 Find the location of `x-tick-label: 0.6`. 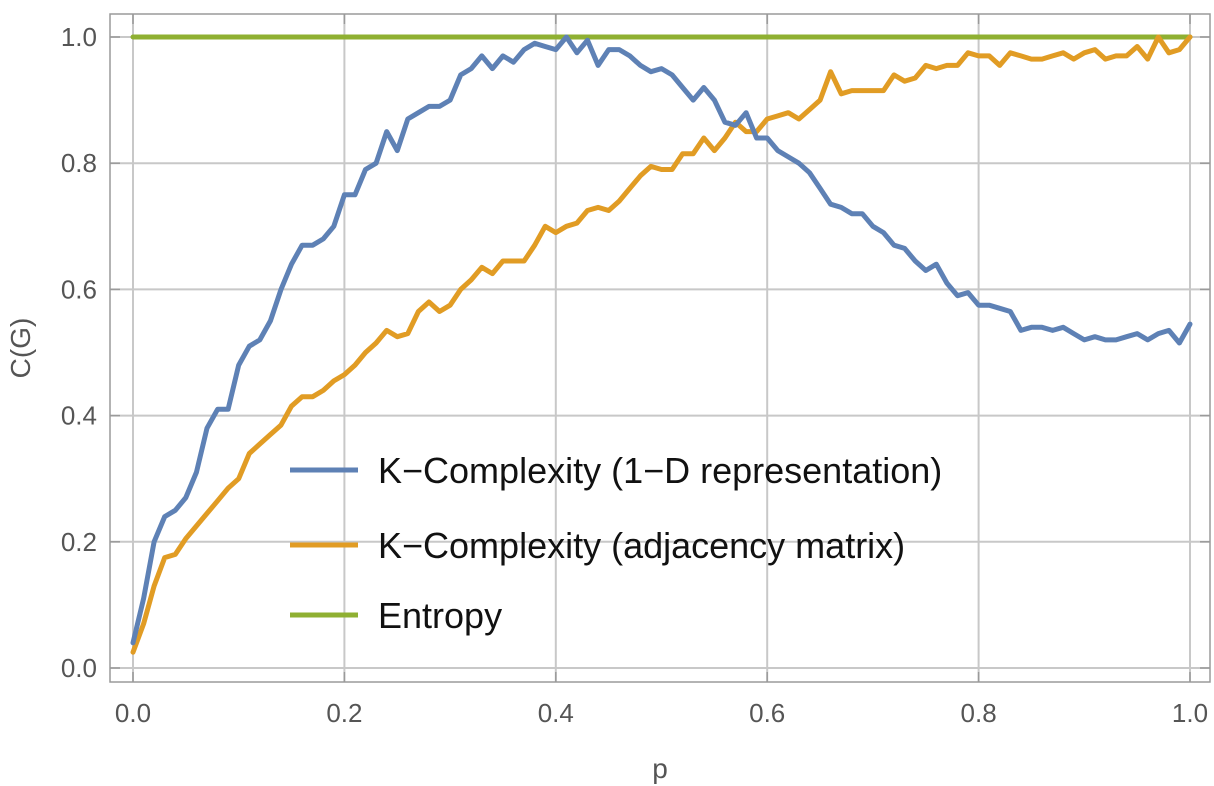

x-tick-label: 0.6 is located at coordinates (767, 713).